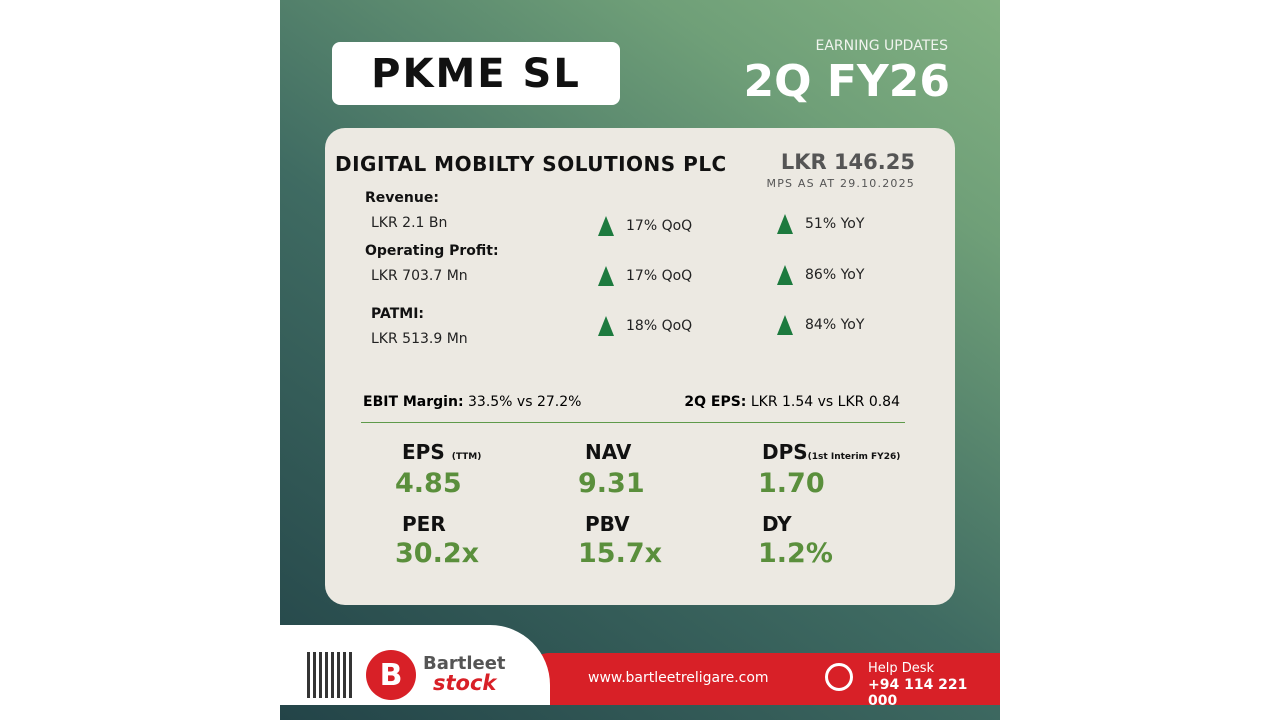 This screenshot has height=720, width=1280. What do you see at coordinates (715, 402) in the screenshot?
I see `quarter-eps-label: 2Q EPS:` at bounding box center [715, 402].